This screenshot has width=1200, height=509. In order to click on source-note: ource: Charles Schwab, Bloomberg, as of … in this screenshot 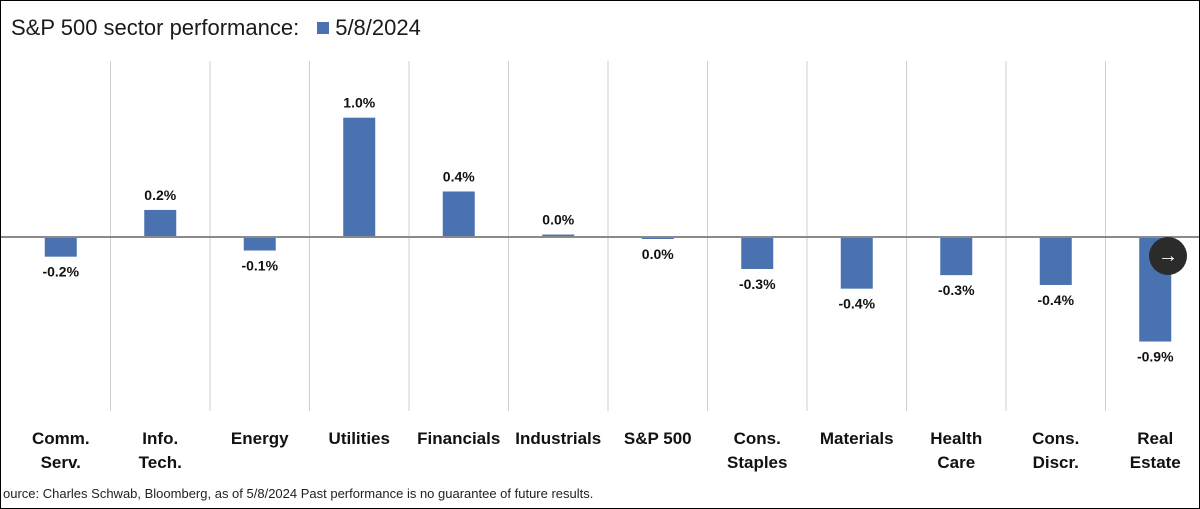, I will do `click(298, 493)`.